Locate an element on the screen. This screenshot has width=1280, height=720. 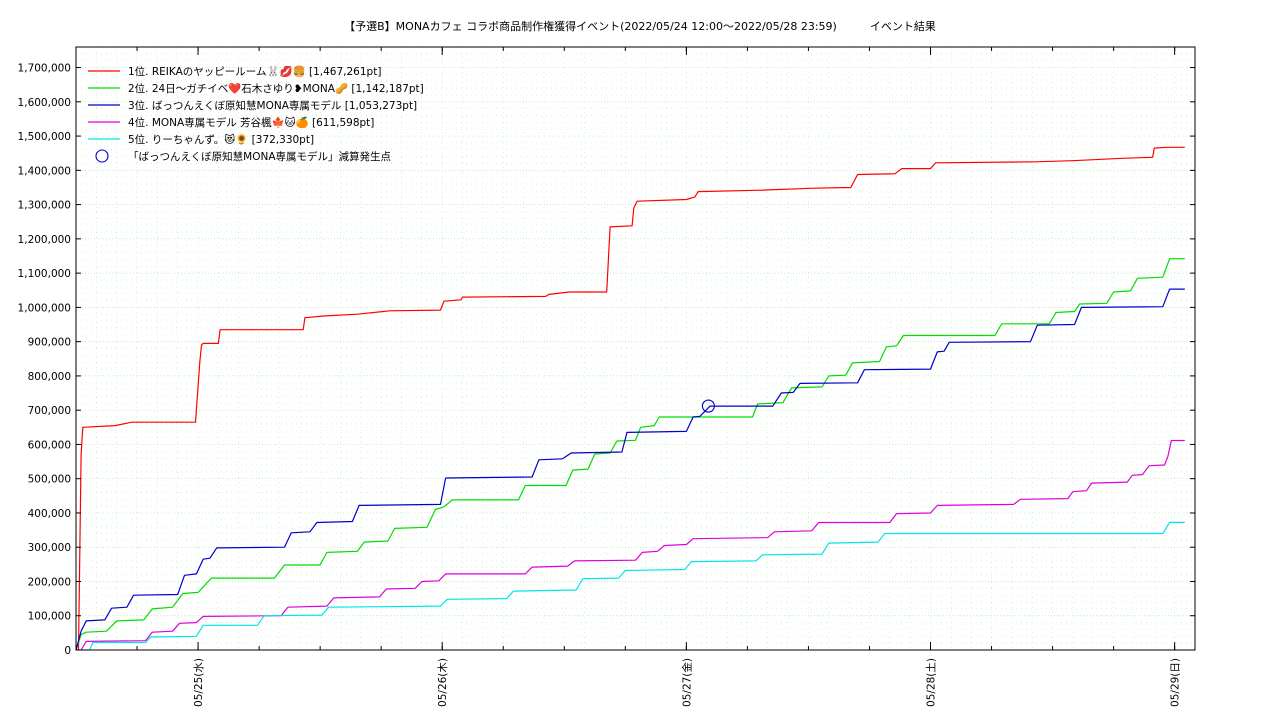
y-tick-label: 1,200,000 is located at coordinates (44, 240).